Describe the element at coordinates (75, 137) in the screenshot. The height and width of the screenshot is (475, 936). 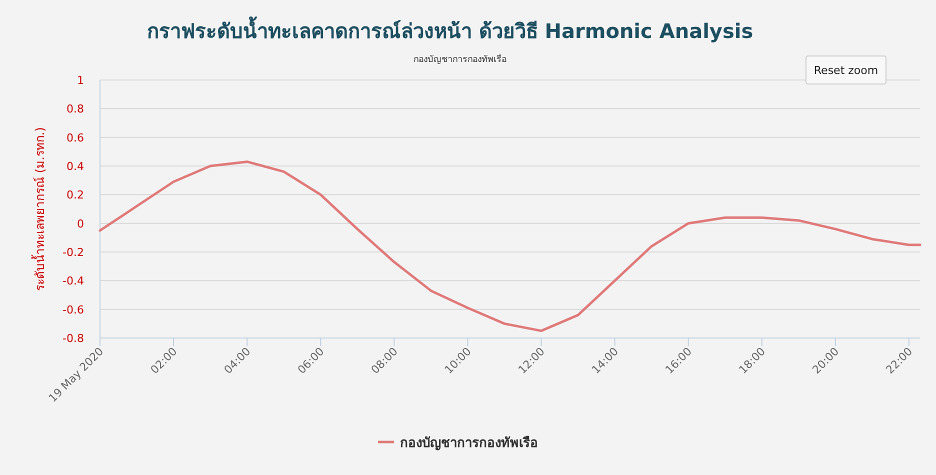
I see `y-tick-label: 0.6` at that location.